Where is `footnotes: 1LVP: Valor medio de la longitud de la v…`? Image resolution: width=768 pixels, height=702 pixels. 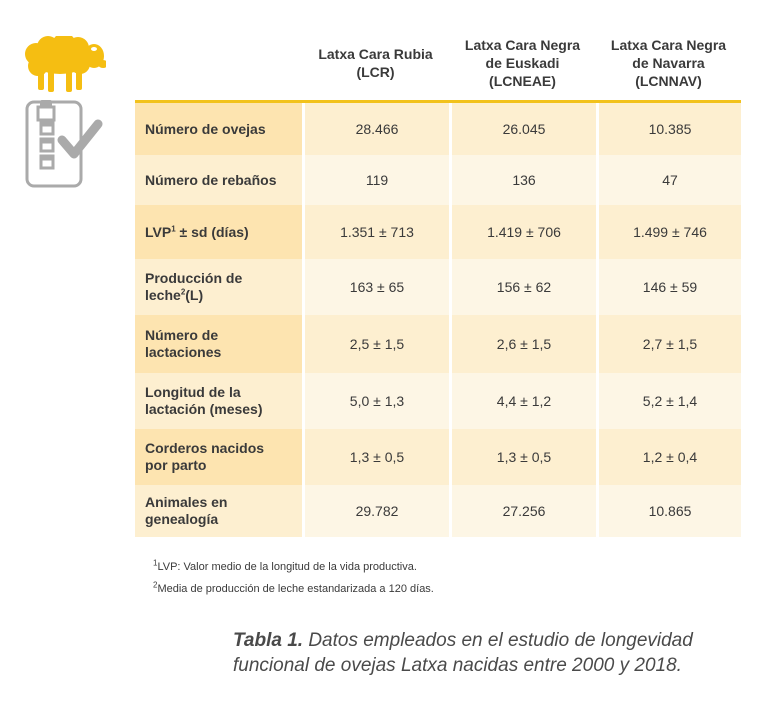
footnotes: 1LVP: Valor medio de la longitud de la v… is located at coordinates (293, 578).